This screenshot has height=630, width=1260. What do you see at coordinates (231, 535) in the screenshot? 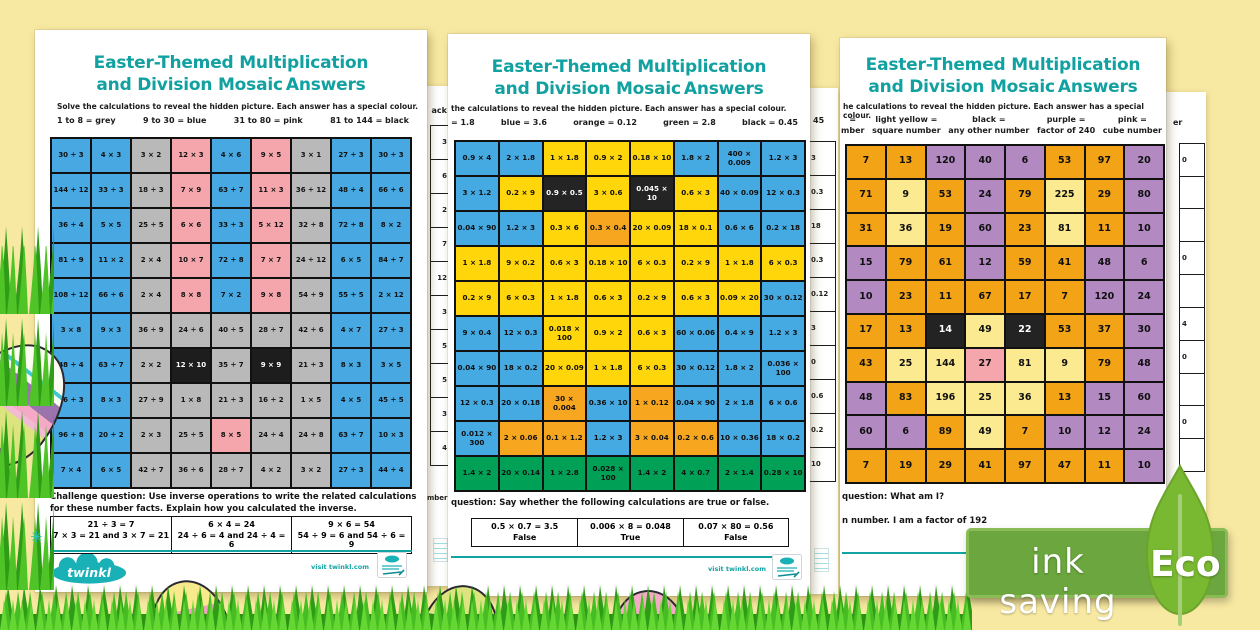
I see `table-cell: 6 × 4 = 24 24 ÷ 6 = 4 and 24 ÷ 4 = 6` at bounding box center [231, 535].